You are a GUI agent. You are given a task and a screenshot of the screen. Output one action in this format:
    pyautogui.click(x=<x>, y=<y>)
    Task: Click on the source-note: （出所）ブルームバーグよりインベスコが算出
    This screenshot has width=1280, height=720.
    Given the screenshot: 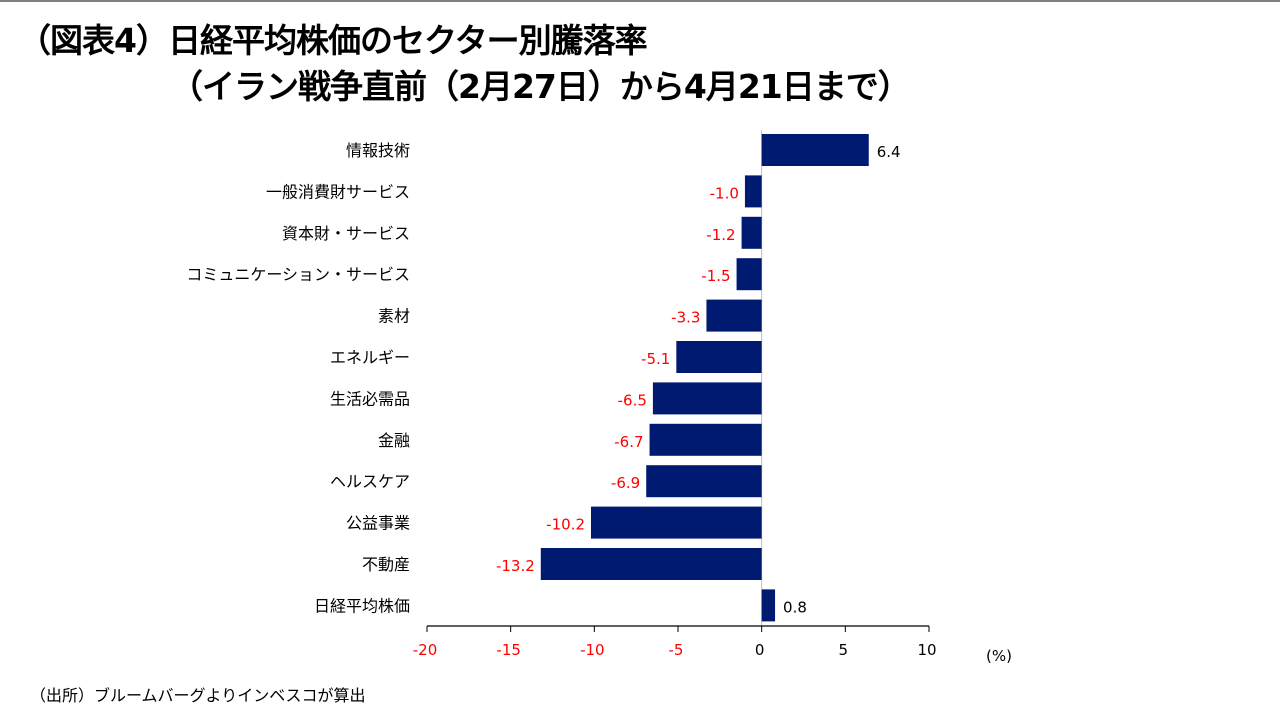 What is the action you would take?
    pyautogui.click(x=198, y=695)
    